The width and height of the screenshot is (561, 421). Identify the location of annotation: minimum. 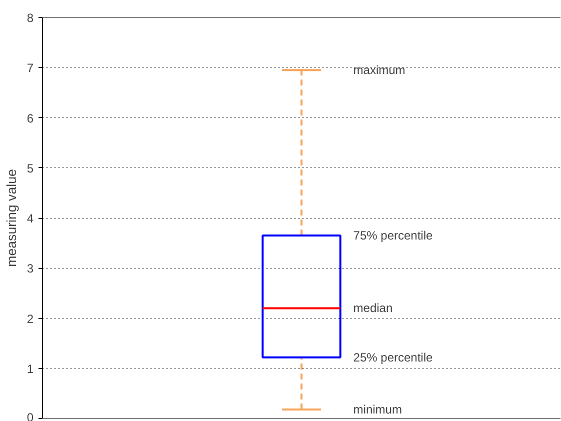
(377, 409).